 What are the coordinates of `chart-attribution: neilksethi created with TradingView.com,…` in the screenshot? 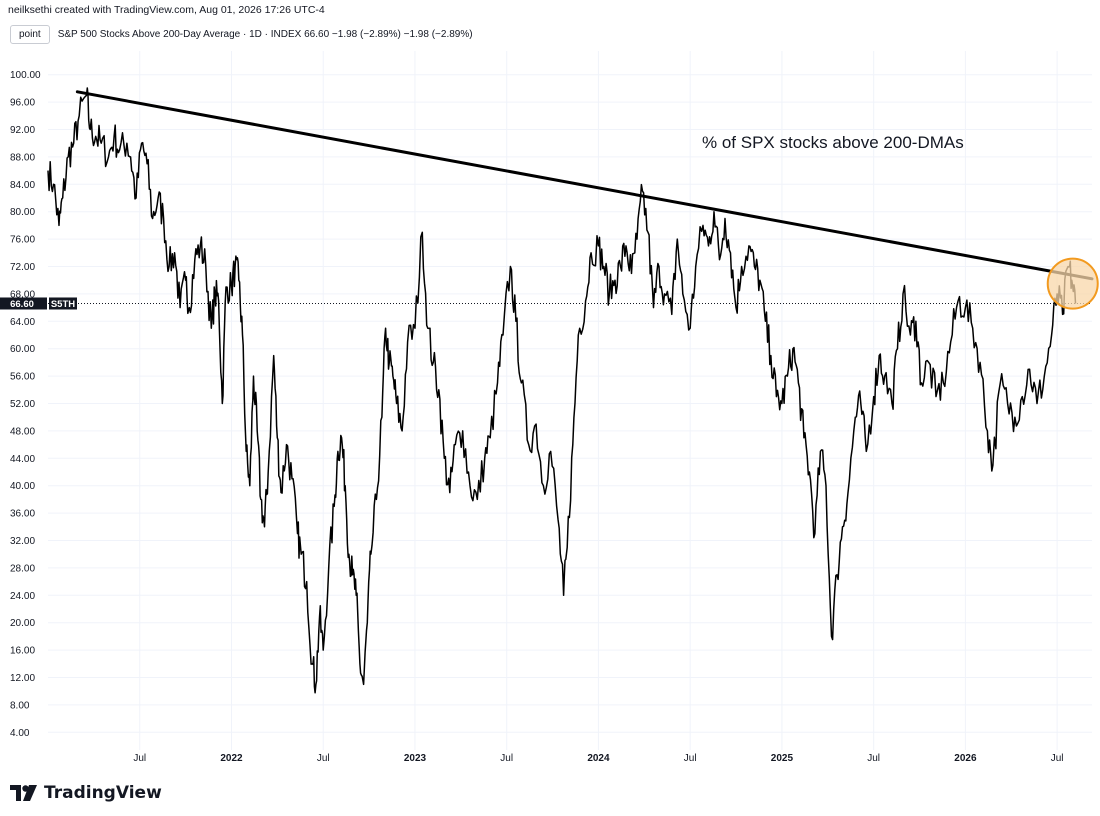 It's located at (166, 10).